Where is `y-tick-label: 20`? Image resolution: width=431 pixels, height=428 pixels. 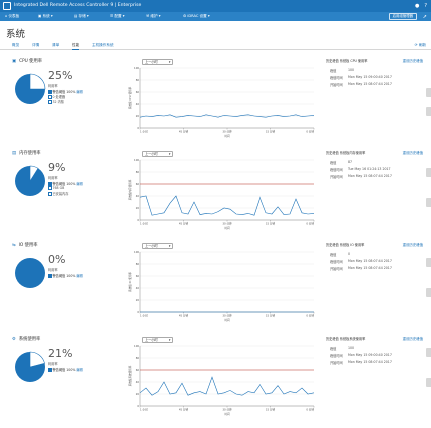
y-tick-label: 20 is located at coordinates (138, 300).